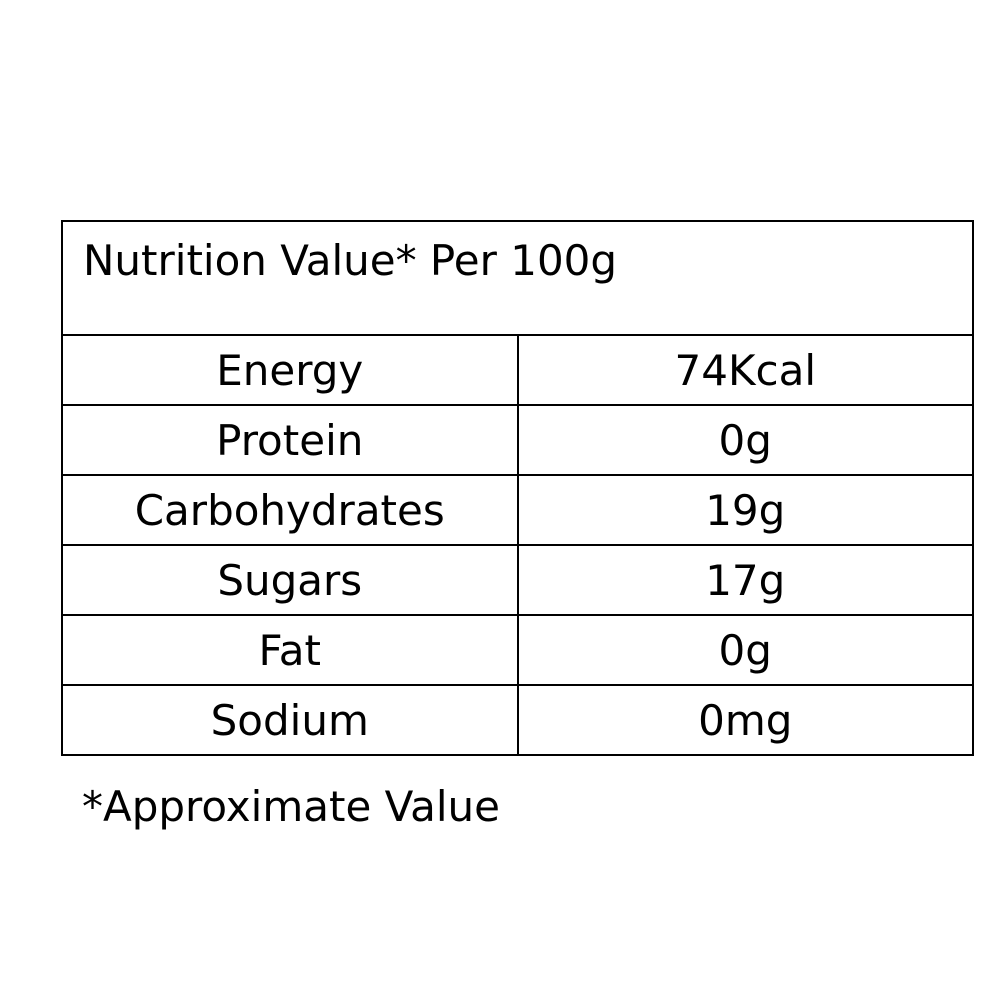  I want to click on nutrient-name: Fat, so click(290, 650).